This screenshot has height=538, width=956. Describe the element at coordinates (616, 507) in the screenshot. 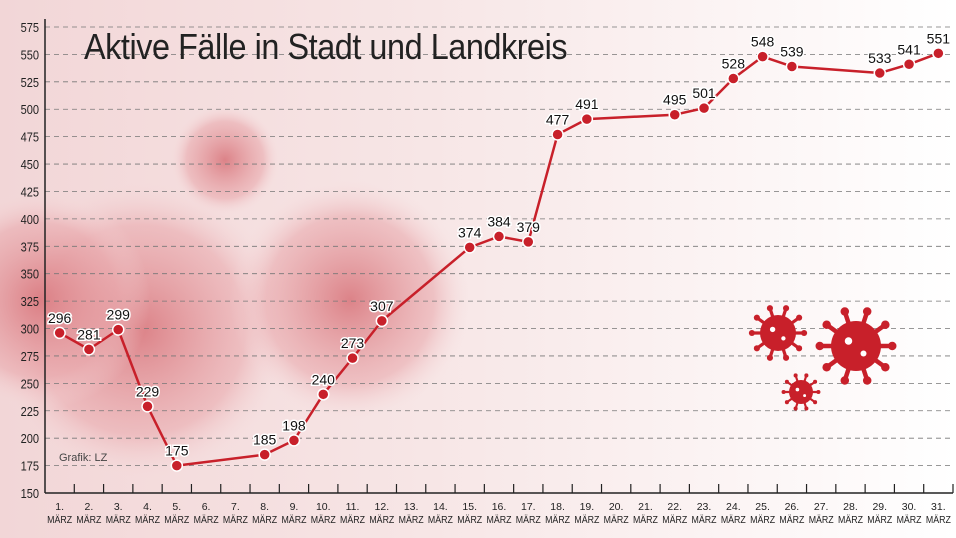

I see `x-tick-day: 20.` at that location.